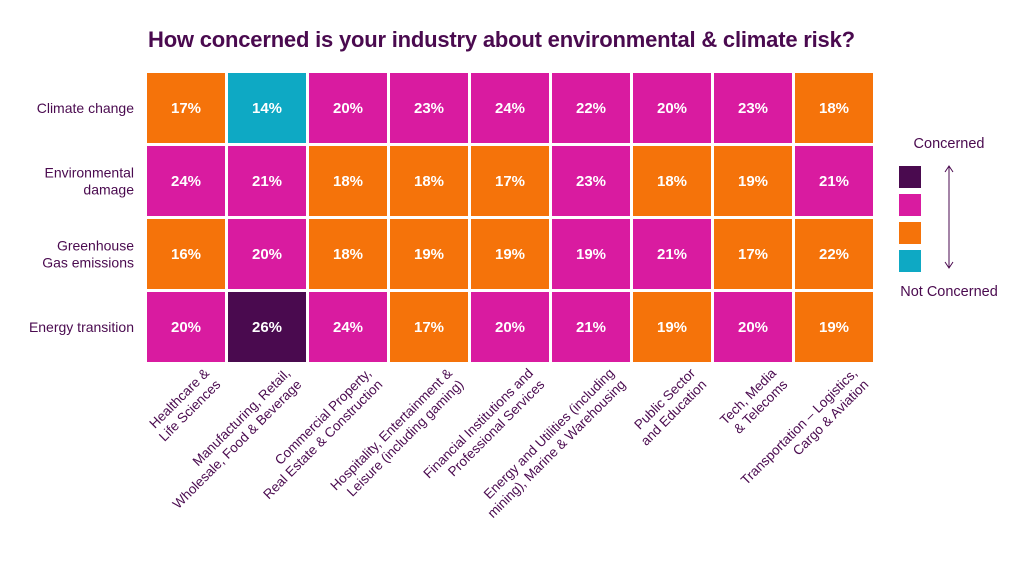 Image resolution: width=1024 pixels, height=570 pixels. I want to click on heatmap-cell-r0-c8, so click(834, 108).